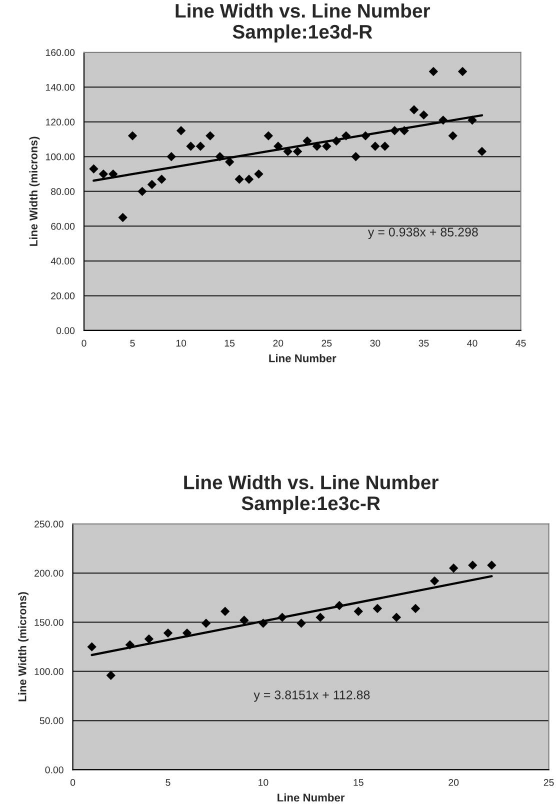  I want to click on y-tick-label: 150.00, so click(49, 622).